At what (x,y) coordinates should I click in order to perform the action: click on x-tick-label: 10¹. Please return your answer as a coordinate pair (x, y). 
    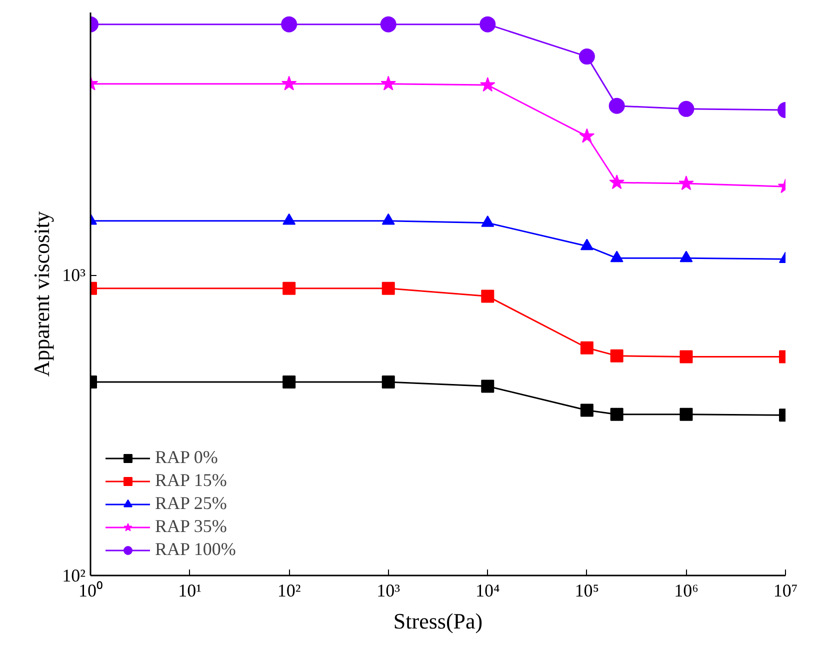
    Looking at the image, I should click on (190, 590).